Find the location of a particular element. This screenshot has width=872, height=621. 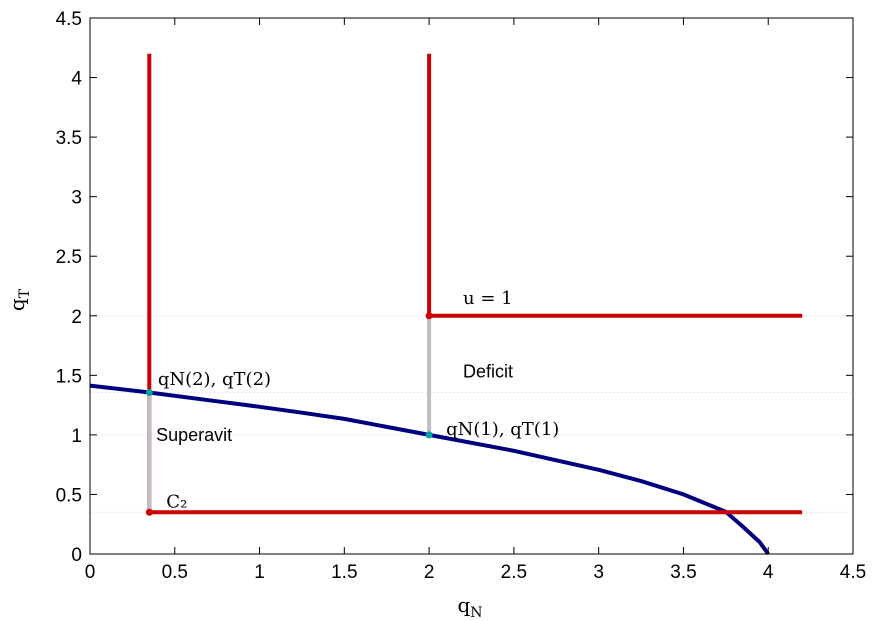

y-tick-label: 1.5 is located at coordinates (69, 376).